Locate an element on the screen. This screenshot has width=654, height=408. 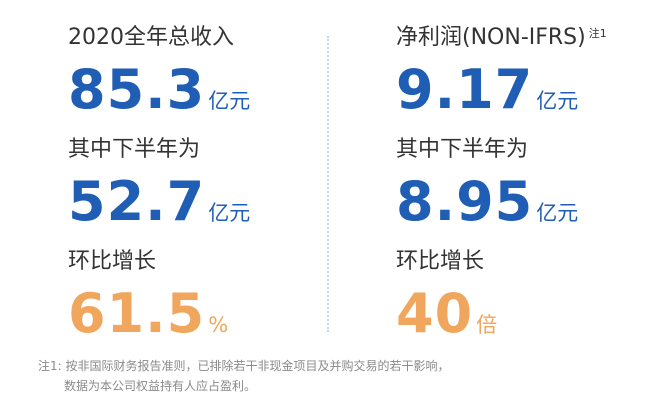
note-marker: 注1 is located at coordinates (597, 33).